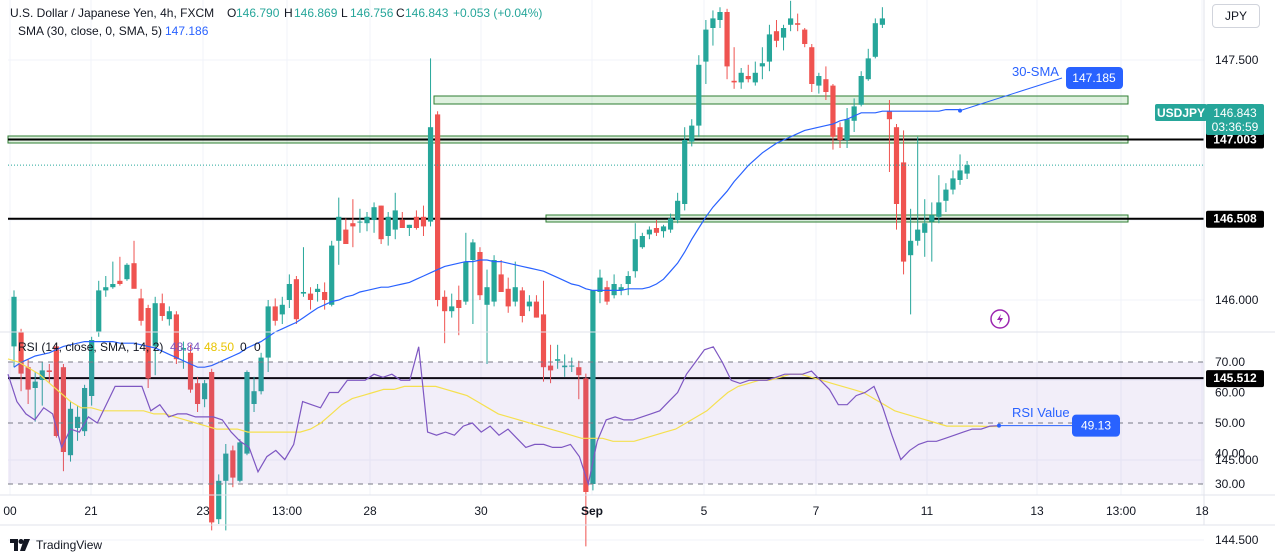  Describe the element at coordinates (497, 13) in the screenshot. I see `svg-text: +0.053 (+0.04%)` at that location.